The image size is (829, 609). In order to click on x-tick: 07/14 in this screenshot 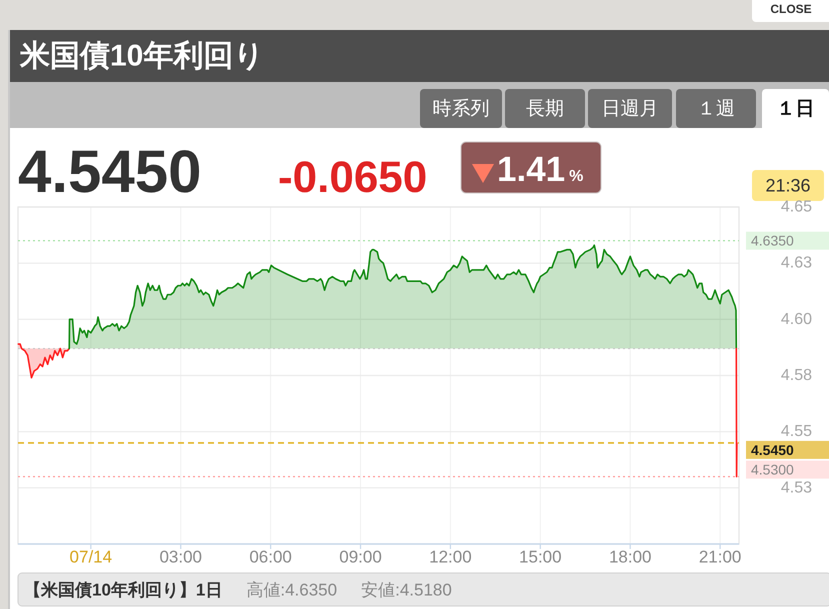, I will do `click(91, 557)`.